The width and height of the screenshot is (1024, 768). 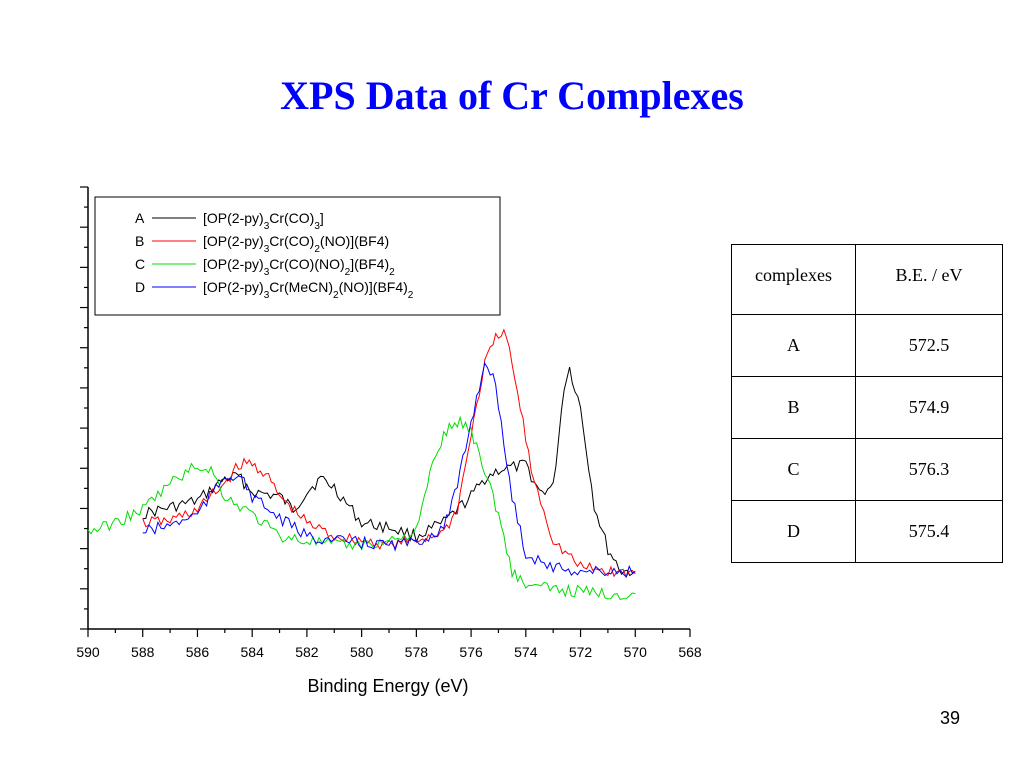 What do you see at coordinates (950, 718) in the screenshot?
I see `page-number: 39` at bounding box center [950, 718].